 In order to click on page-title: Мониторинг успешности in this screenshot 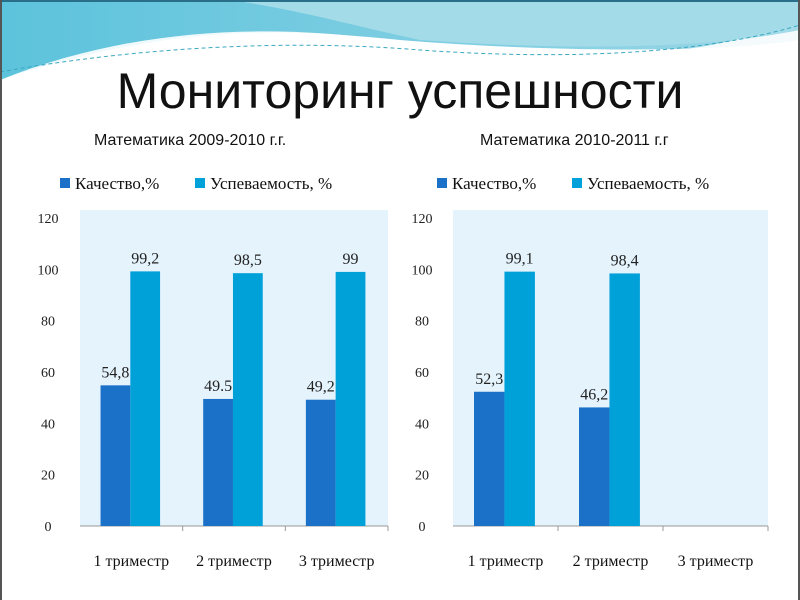, I will do `click(400, 91)`.